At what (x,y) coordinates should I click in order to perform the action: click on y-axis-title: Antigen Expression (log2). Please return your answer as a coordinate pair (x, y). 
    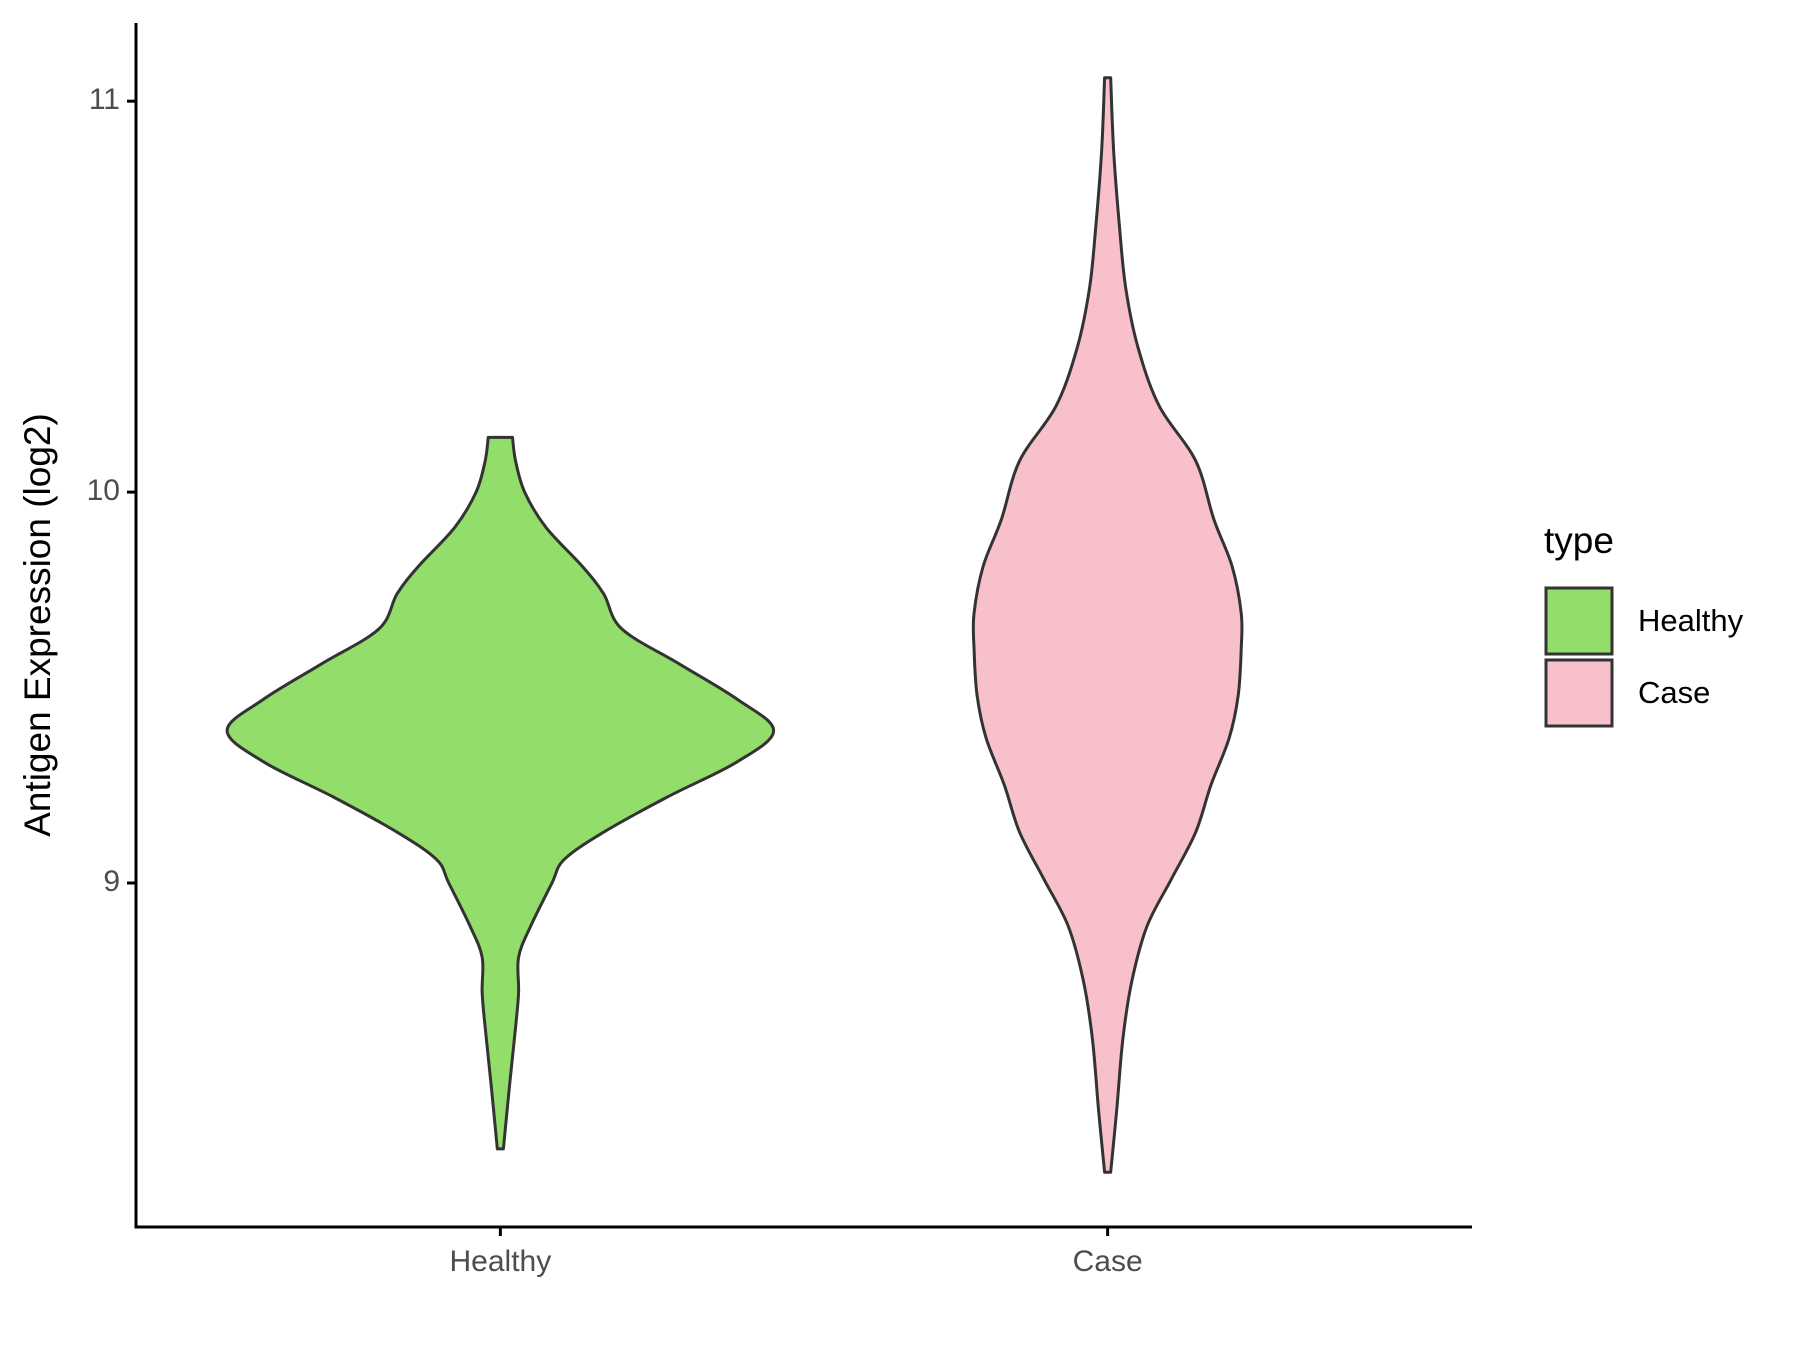
    Looking at the image, I should click on (37, 625).